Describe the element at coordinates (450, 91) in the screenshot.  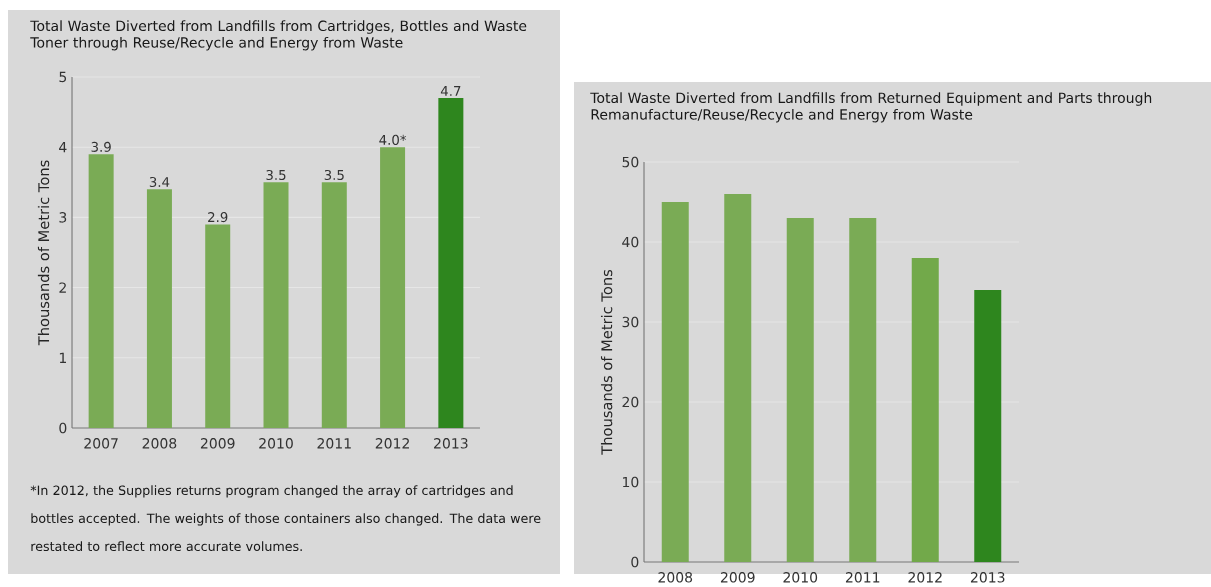
I see `data-label: 4.7` at that location.